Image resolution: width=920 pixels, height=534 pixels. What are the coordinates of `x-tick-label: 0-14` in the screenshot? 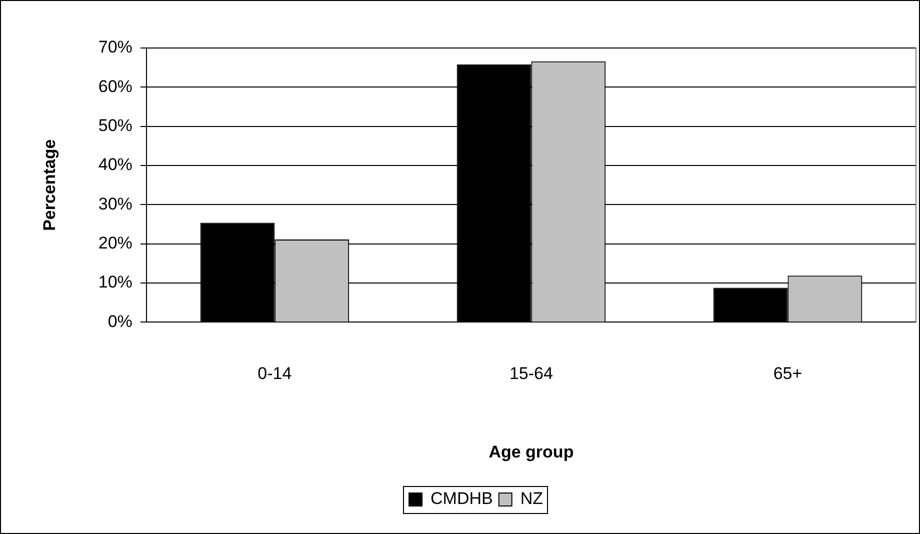 It's located at (275, 374).